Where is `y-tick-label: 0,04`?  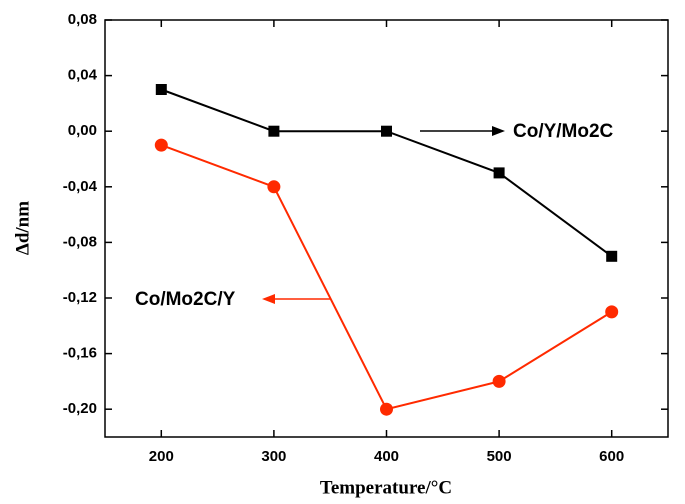 y-tick-label: 0,04 is located at coordinates (83, 75).